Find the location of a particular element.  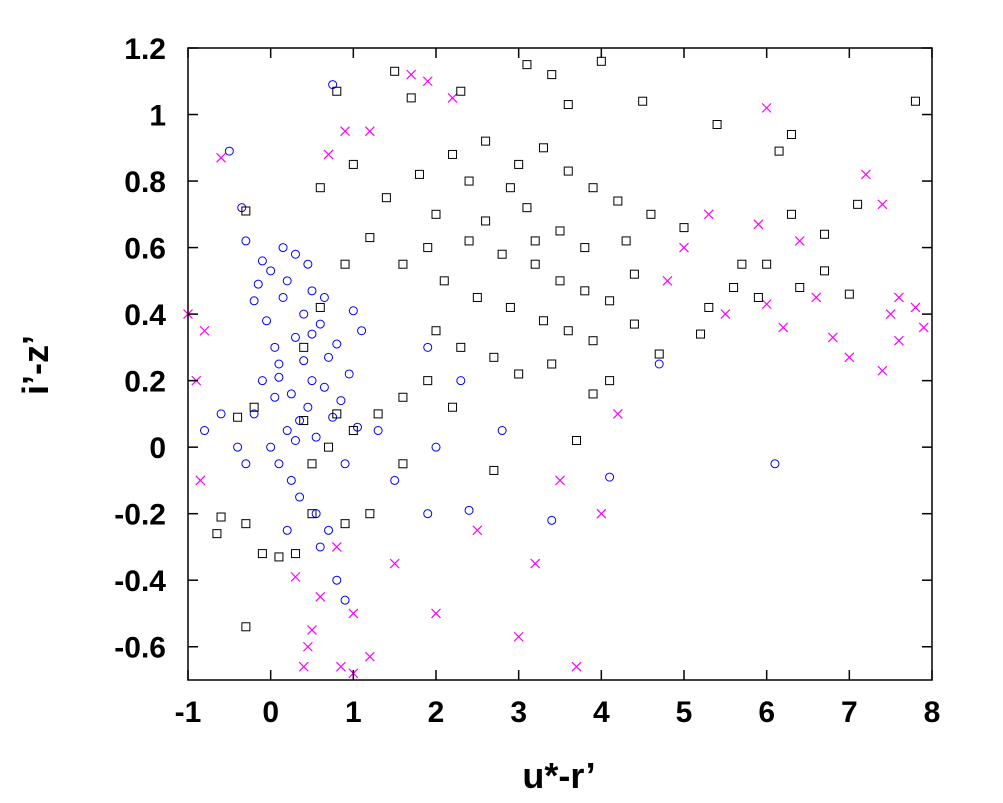

y-axis-label: i’-z’ is located at coordinates (35, 365).